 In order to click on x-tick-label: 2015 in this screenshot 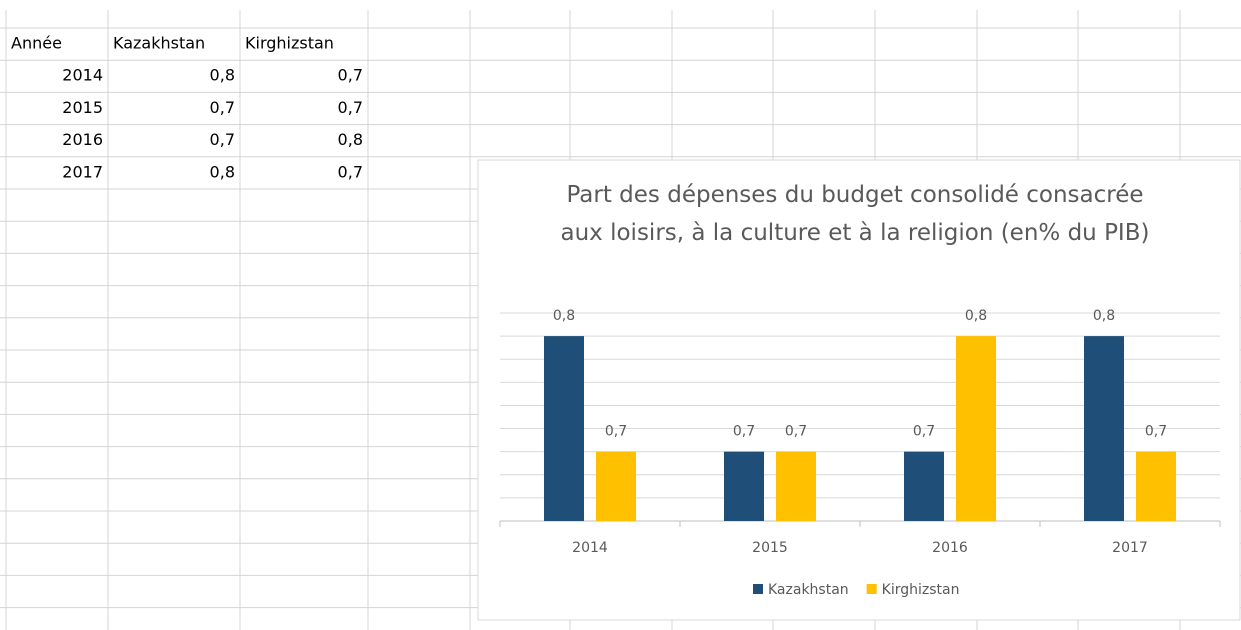, I will do `click(770, 548)`.